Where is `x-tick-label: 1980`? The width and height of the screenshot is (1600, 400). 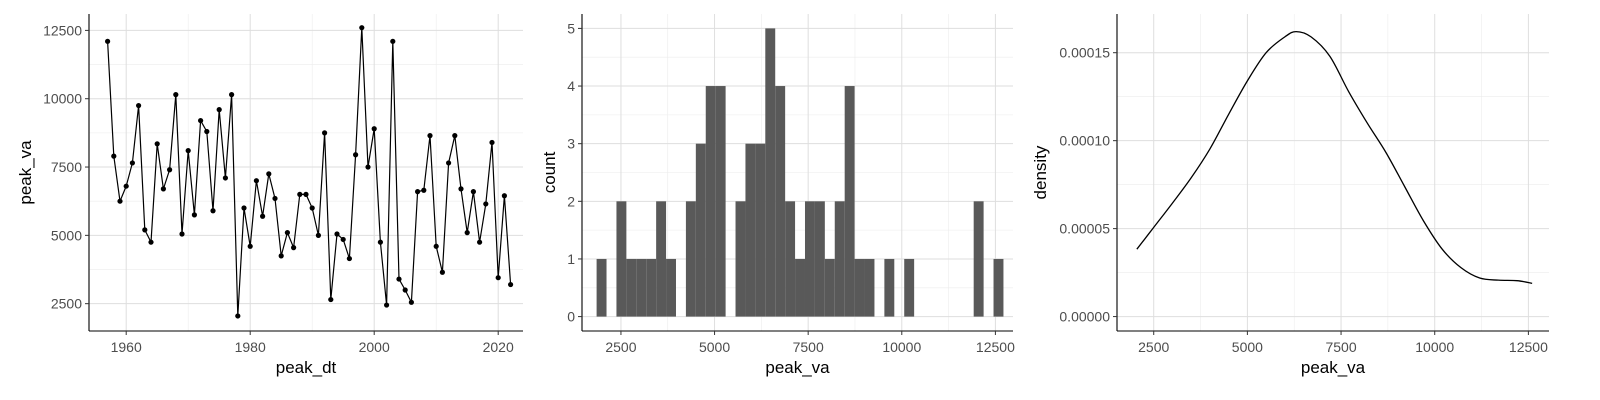
x-tick-label: 1980 is located at coordinates (250, 347).